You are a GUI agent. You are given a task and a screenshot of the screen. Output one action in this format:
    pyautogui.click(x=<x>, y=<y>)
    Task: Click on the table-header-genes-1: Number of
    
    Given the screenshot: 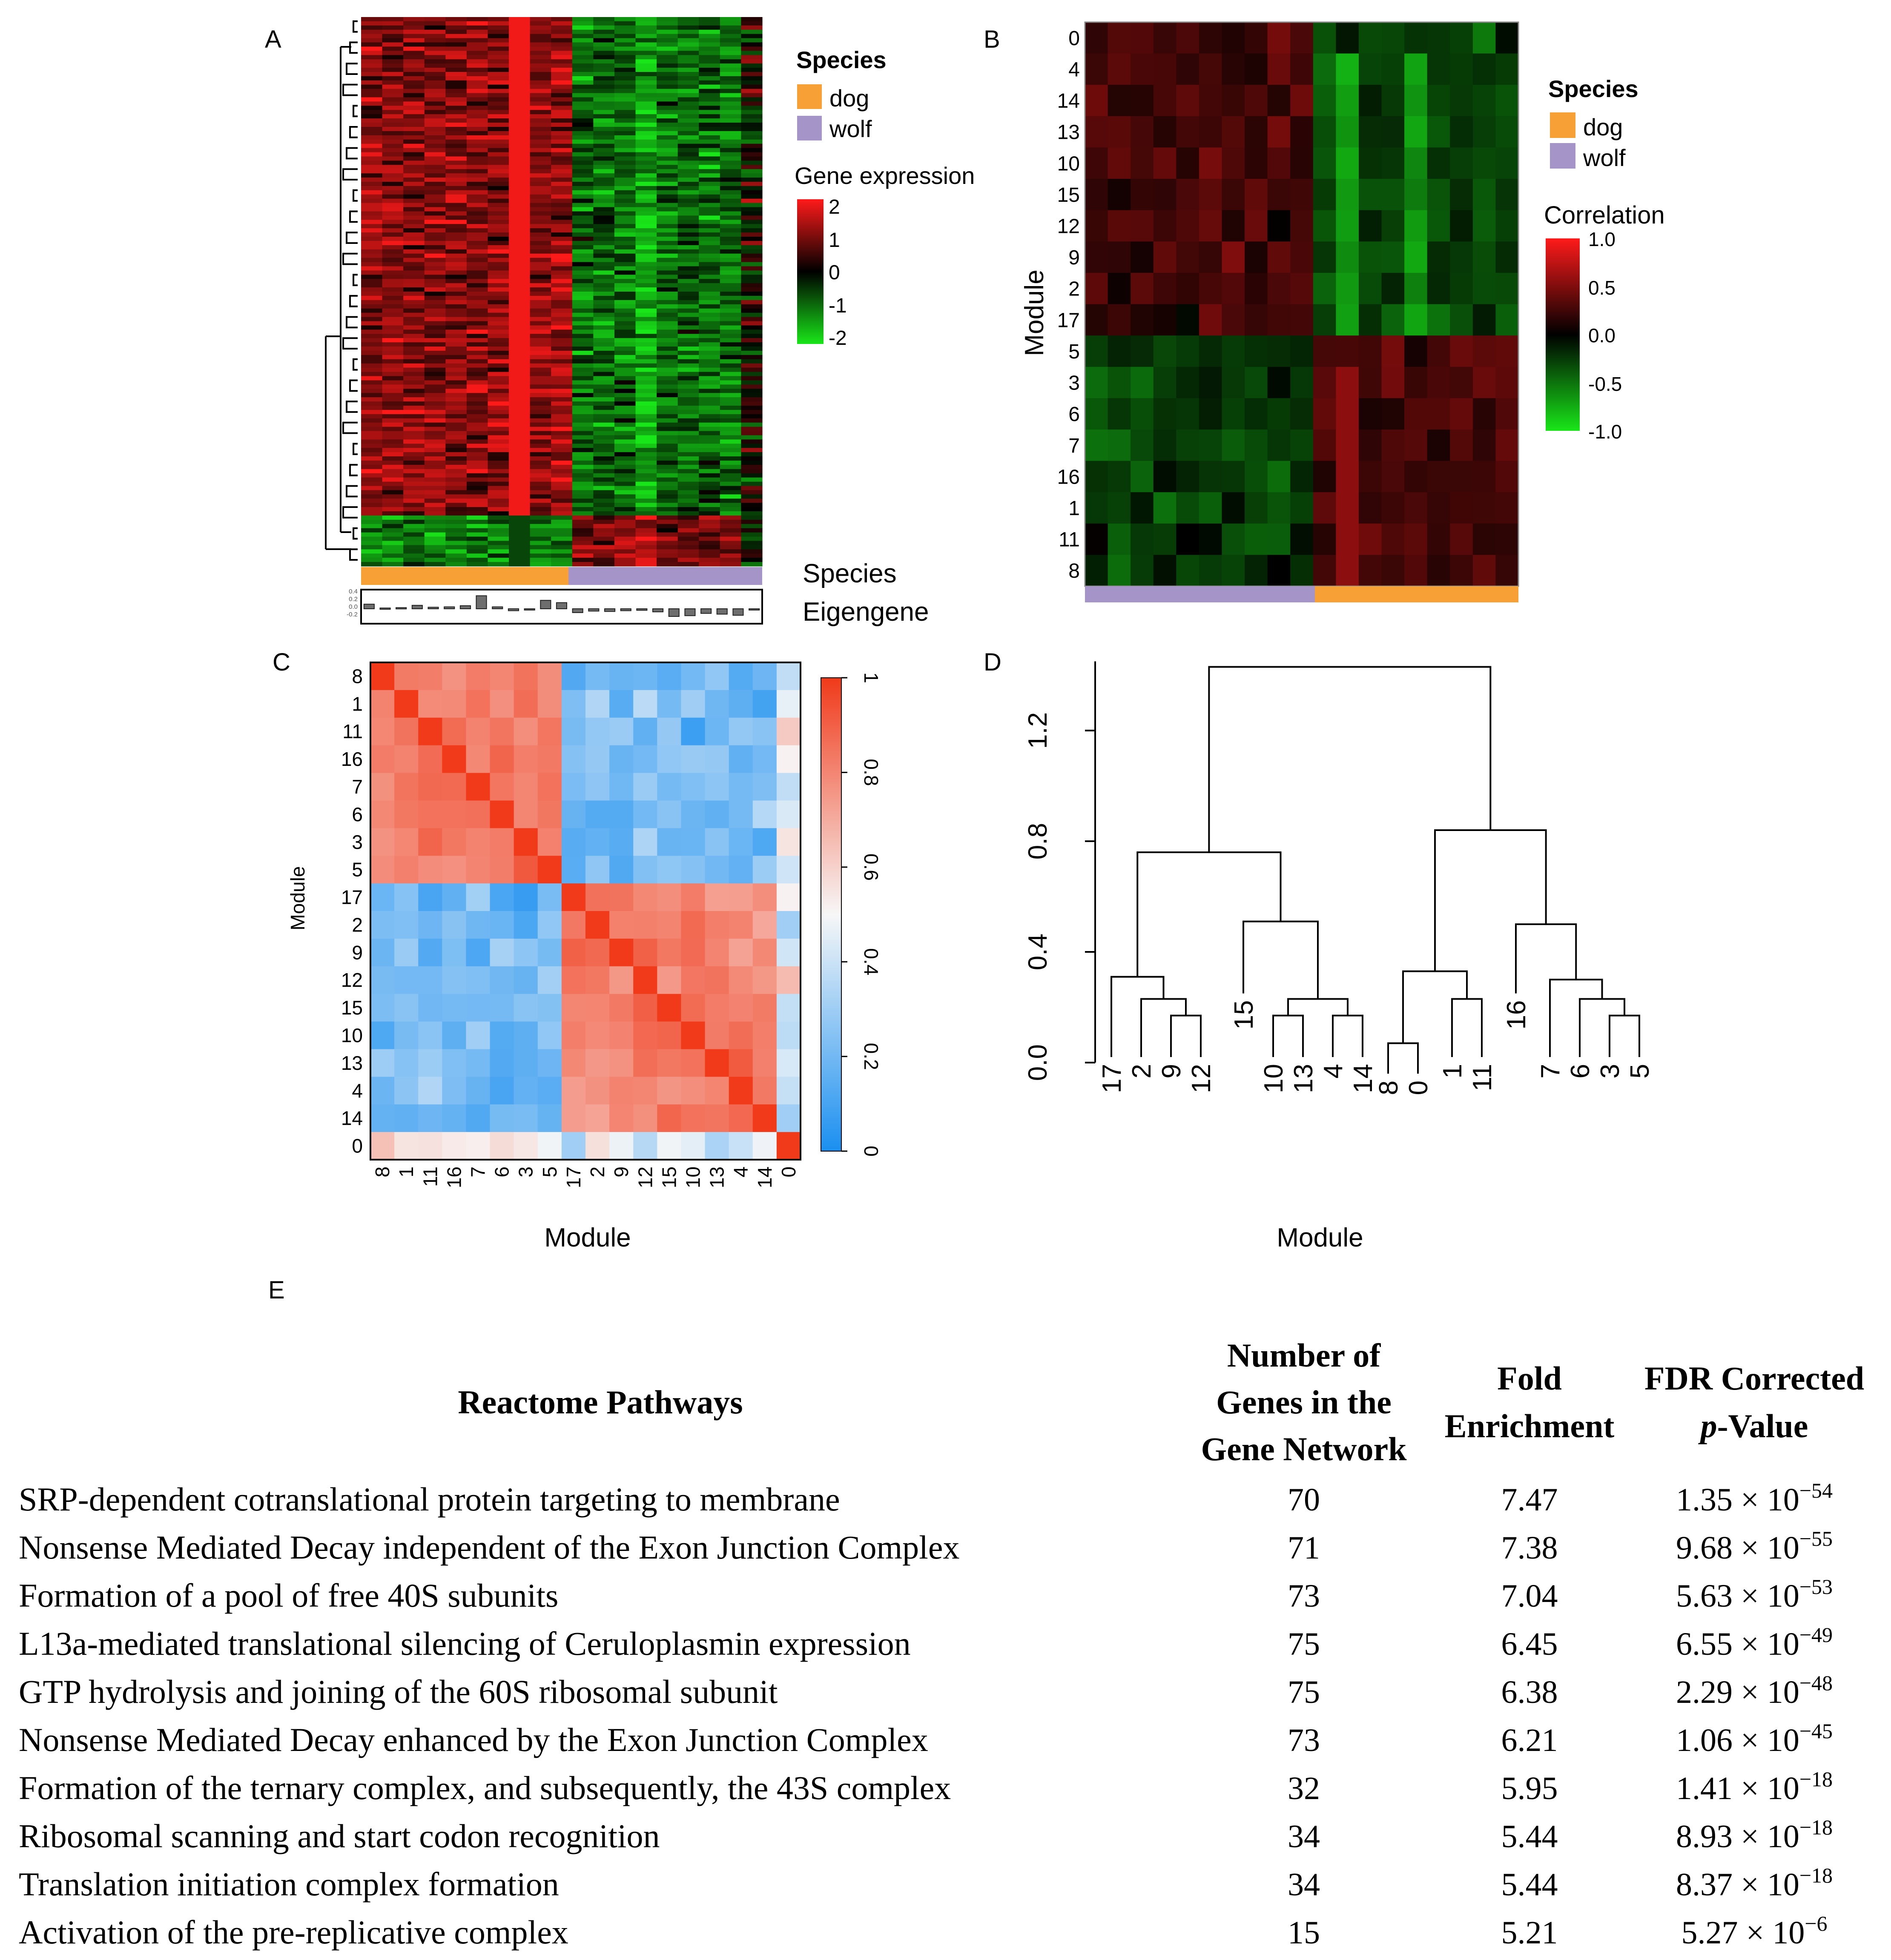 What is the action you would take?
    pyautogui.click(x=1304, y=1355)
    